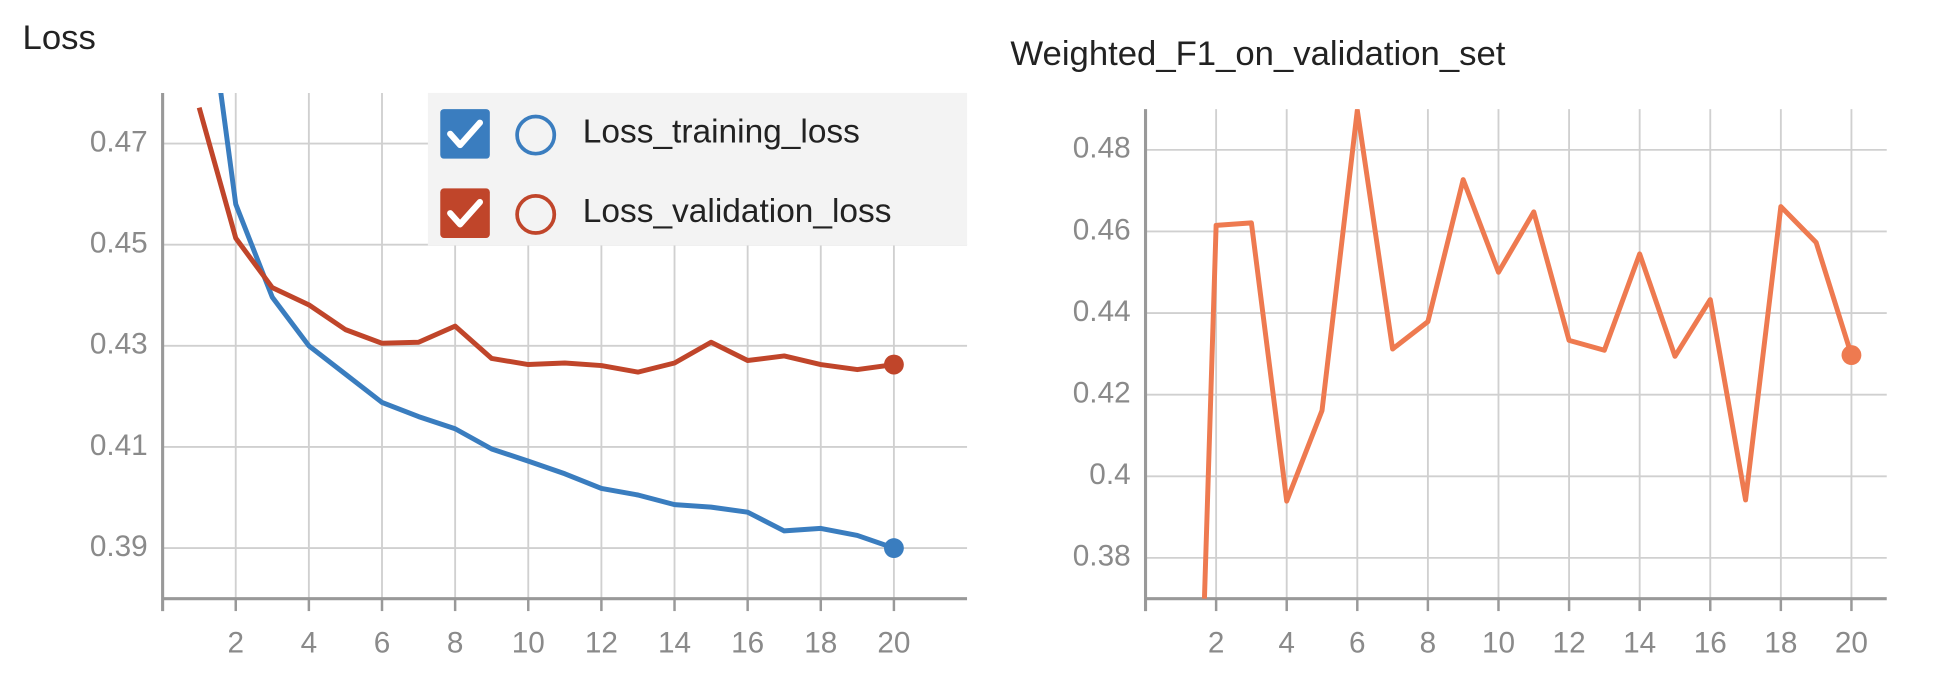 This screenshot has width=1944, height=678. Describe the element at coordinates (119, 141) in the screenshot. I see `y-tick-label: 0.47` at that location.